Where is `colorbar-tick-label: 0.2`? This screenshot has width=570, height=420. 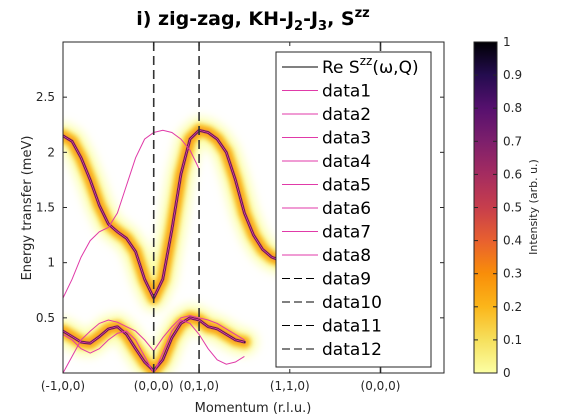 colorbar-tick-label: 0.2 is located at coordinates (512, 307).